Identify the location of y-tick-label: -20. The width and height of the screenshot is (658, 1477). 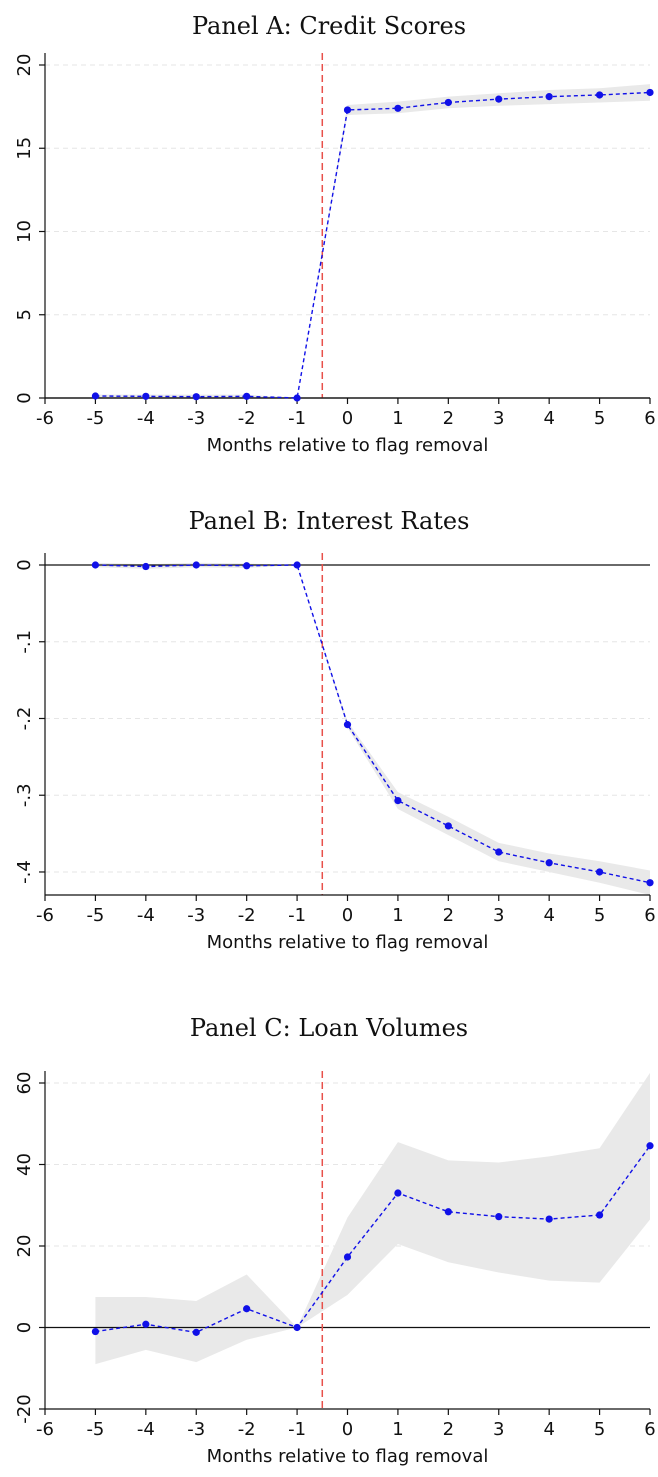
(24, 1408).